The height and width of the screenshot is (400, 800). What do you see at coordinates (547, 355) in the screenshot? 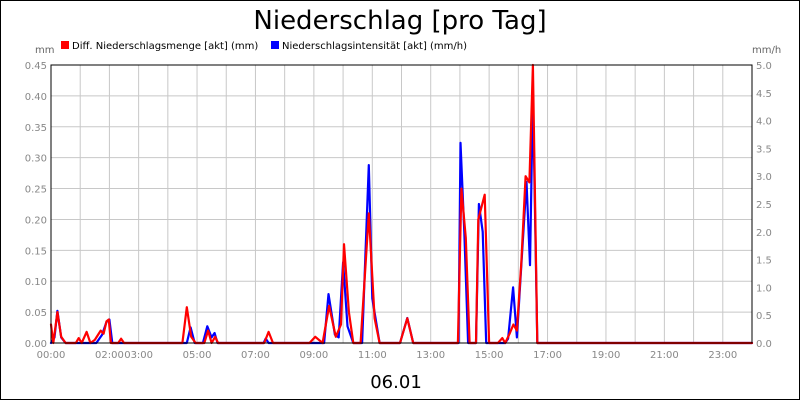
I see `x-tick-label: 17:00` at bounding box center [547, 355].